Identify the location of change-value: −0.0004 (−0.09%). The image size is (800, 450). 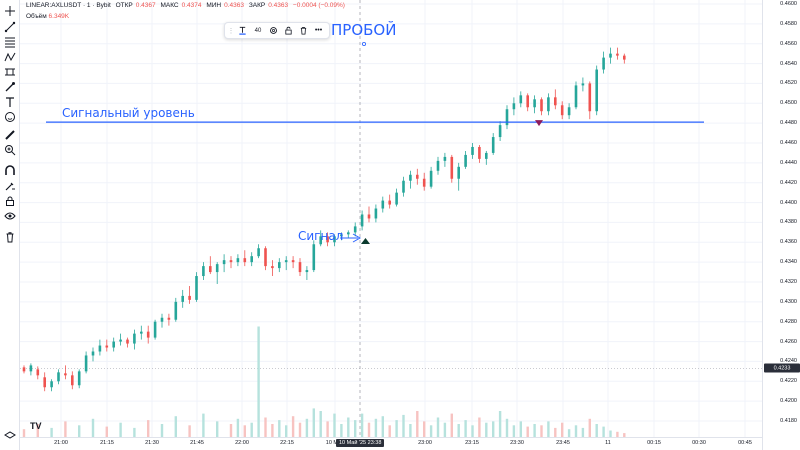
(318, 5).